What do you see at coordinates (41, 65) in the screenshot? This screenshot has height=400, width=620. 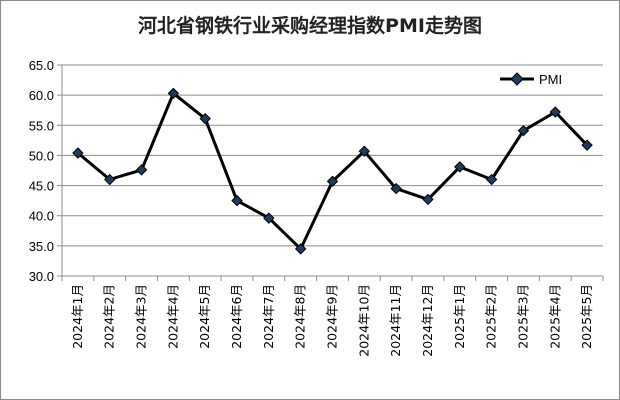 I see `y-tick-label: 65.0` at bounding box center [41, 65].